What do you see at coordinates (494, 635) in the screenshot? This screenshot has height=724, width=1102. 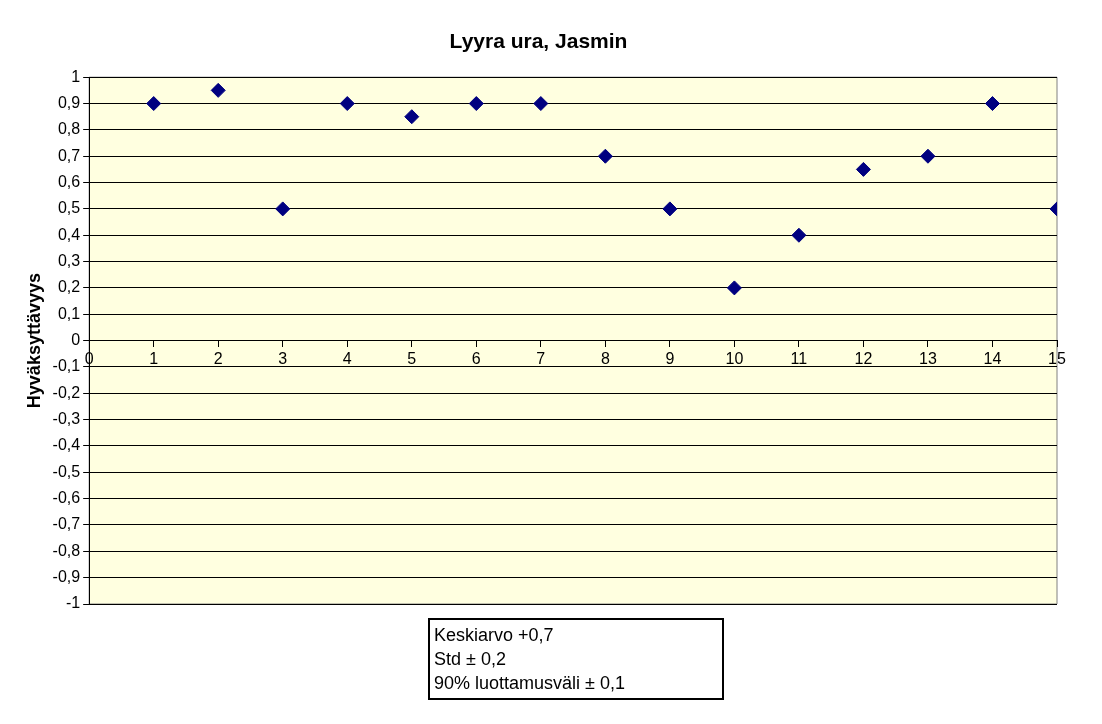 I see `text: Keskiarvo +0,7` at bounding box center [494, 635].